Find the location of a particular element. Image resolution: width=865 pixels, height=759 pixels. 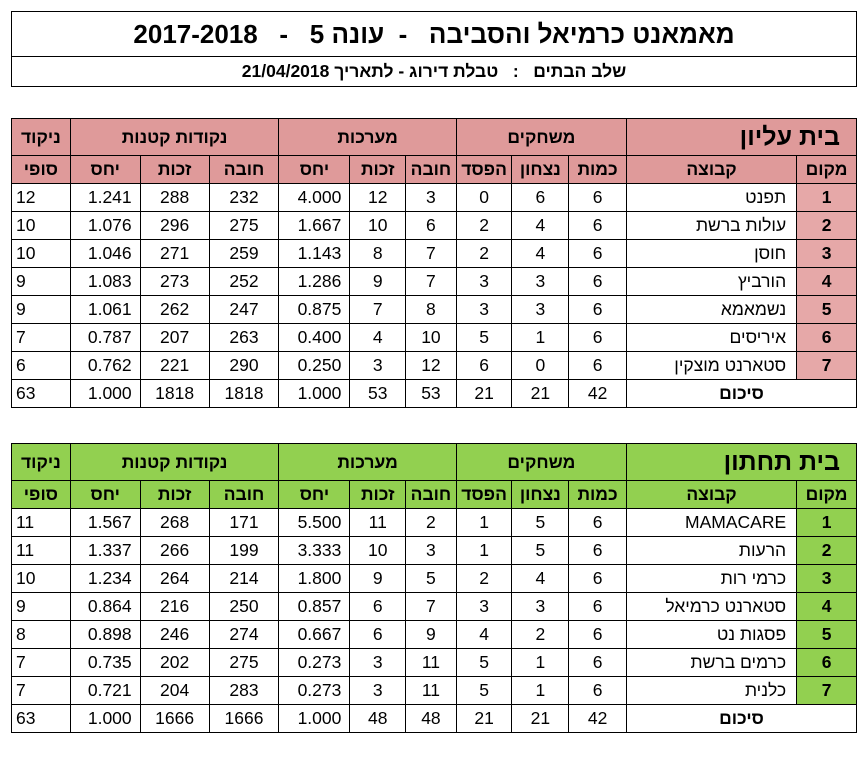

points-ratio-cell: 1.567 is located at coordinates (105, 522).